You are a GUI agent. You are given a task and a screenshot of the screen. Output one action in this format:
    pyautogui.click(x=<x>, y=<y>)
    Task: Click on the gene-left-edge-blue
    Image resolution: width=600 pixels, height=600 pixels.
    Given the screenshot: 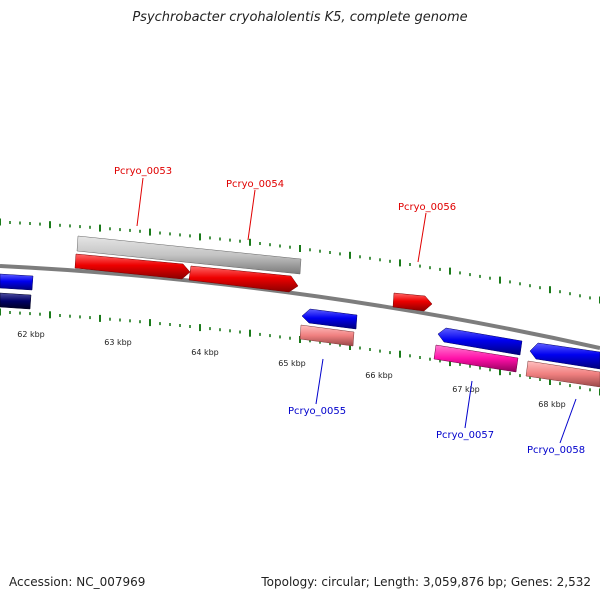 What is the action you would take?
    pyautogui.click(x=17, y=282)
    